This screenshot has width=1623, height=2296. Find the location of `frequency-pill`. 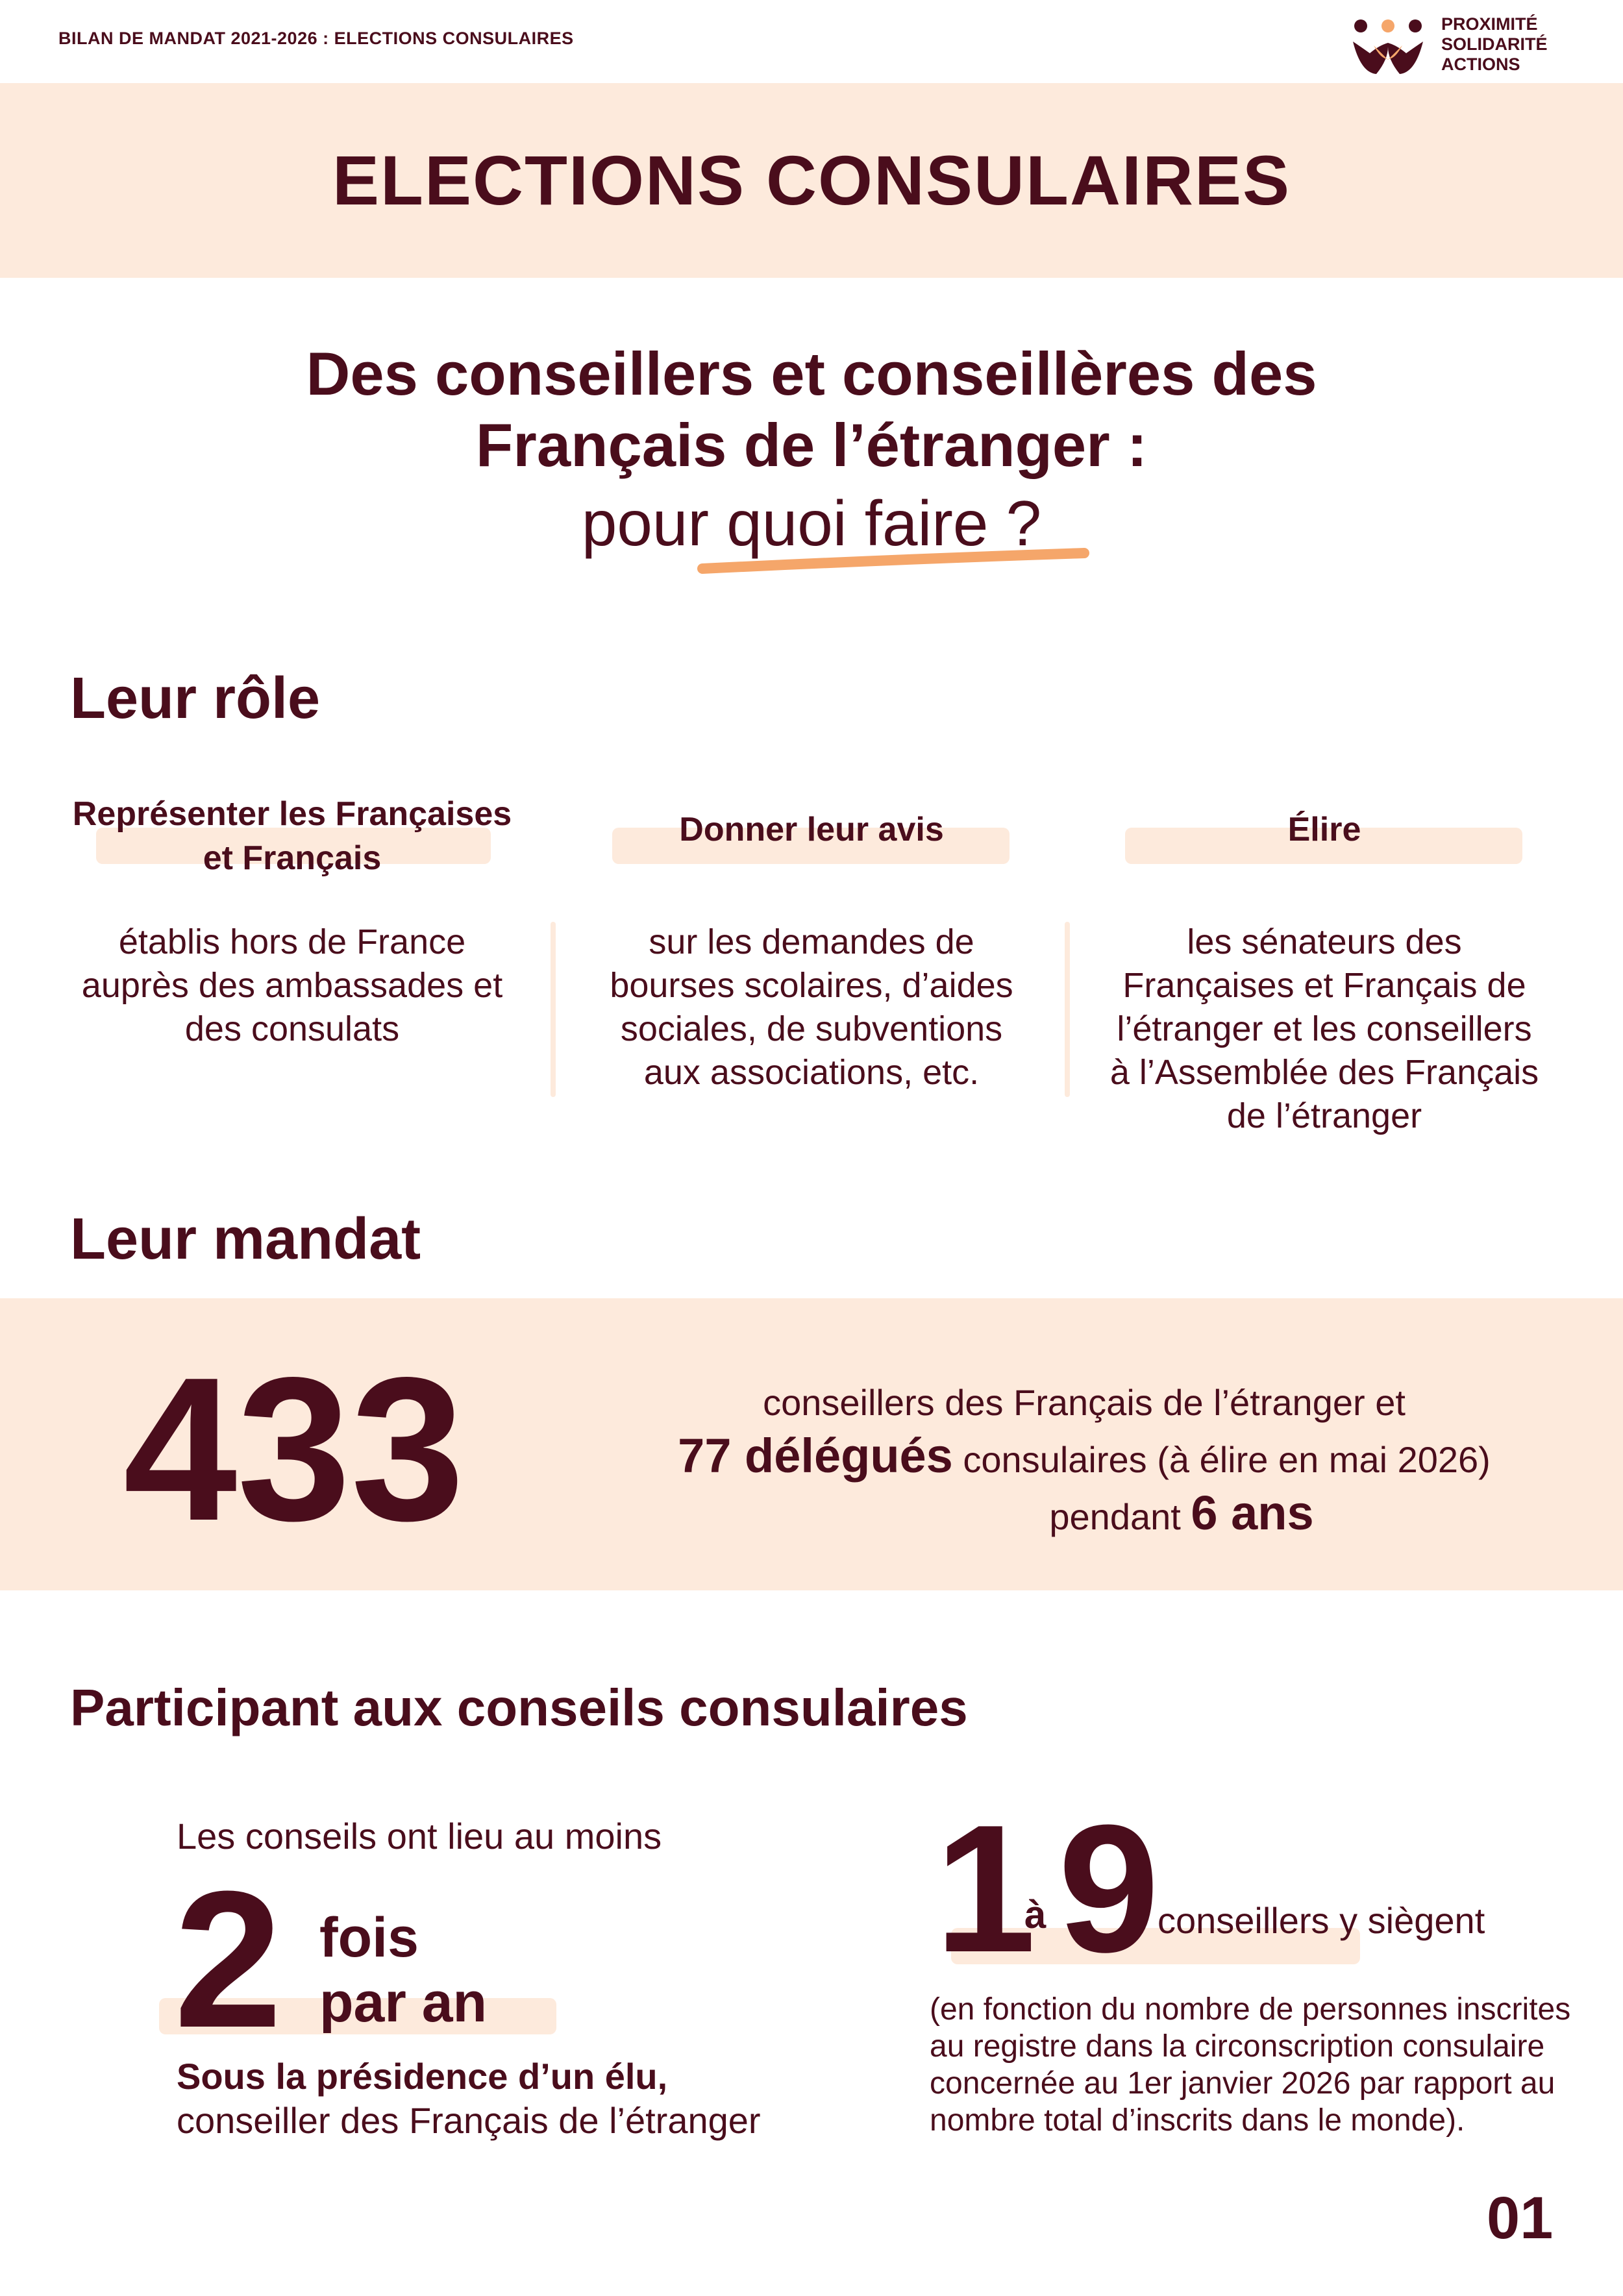

frequency-pill is located at coordinates (357, 2016).